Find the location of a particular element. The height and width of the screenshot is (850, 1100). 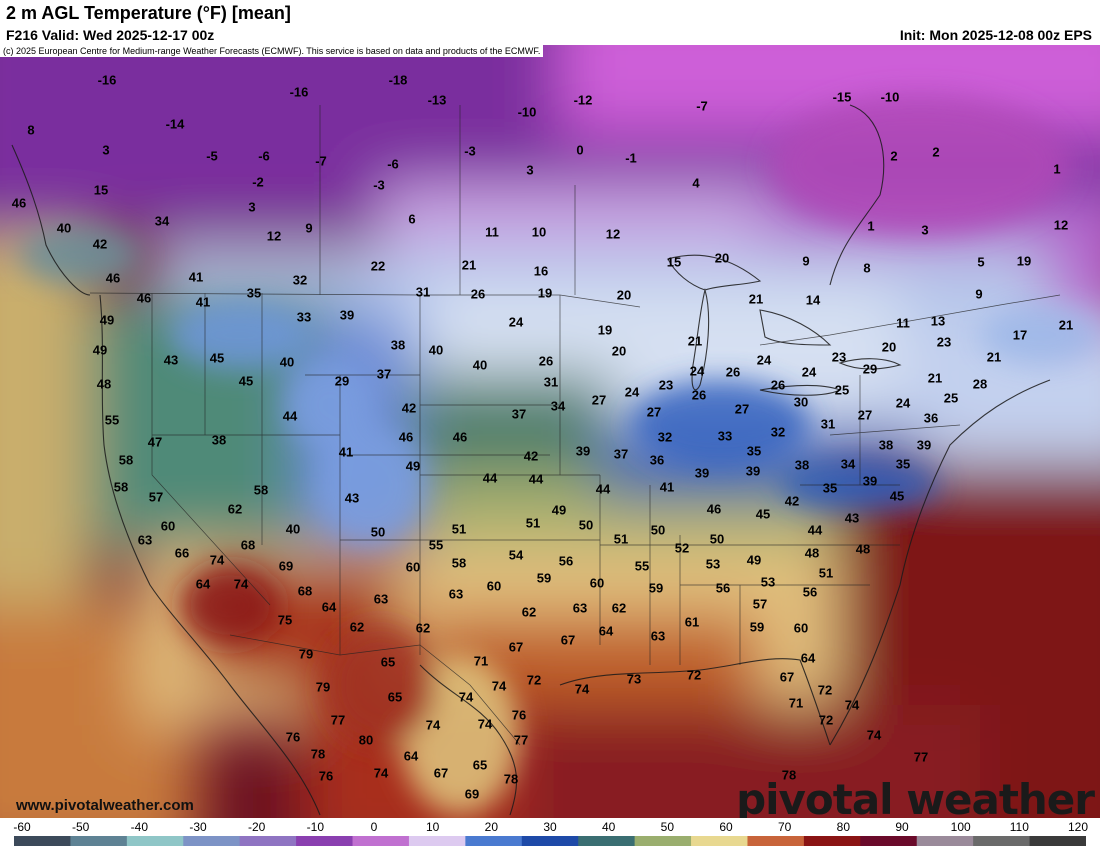

brand-logo: pivotal weather is located at coordinates (915, 796).